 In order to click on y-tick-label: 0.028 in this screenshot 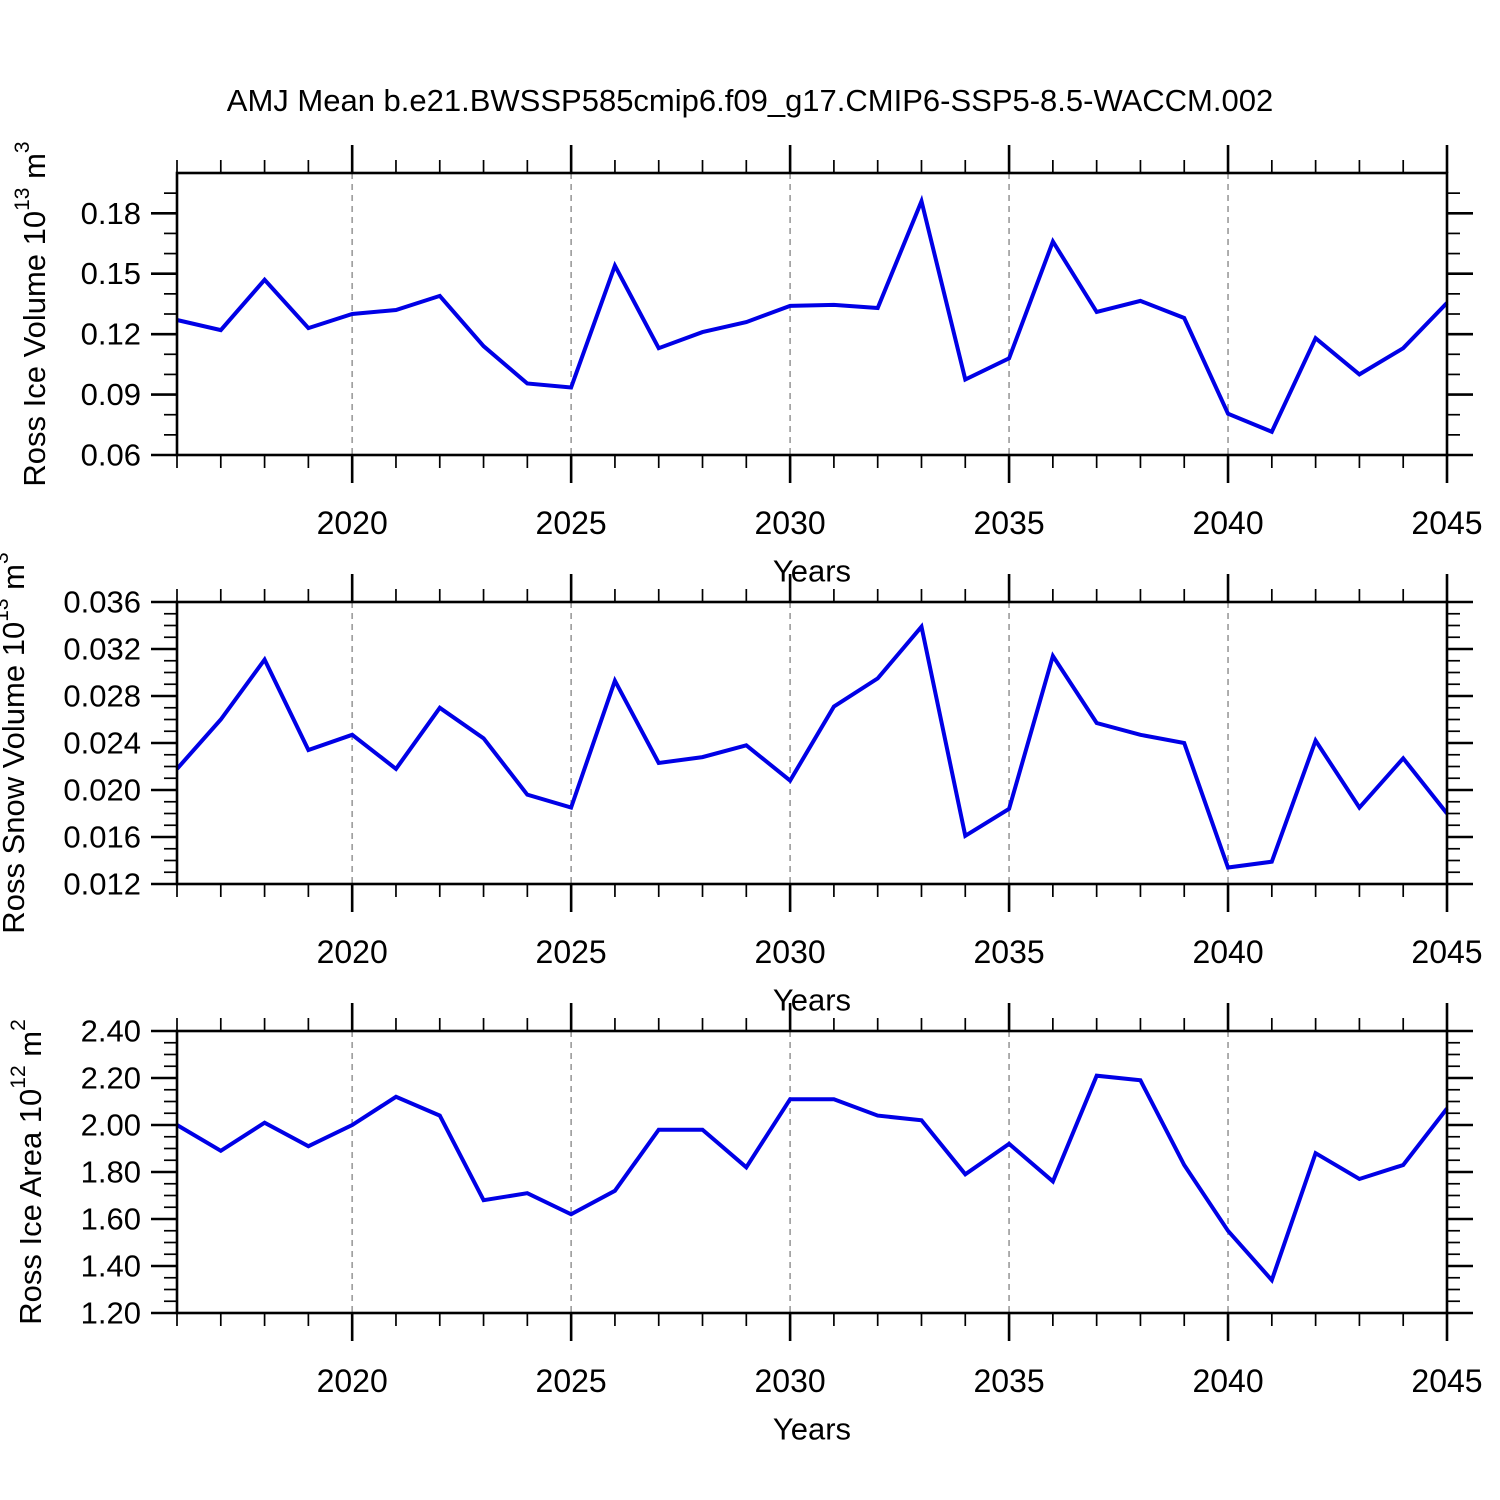, I will do `click(102, 696)`.